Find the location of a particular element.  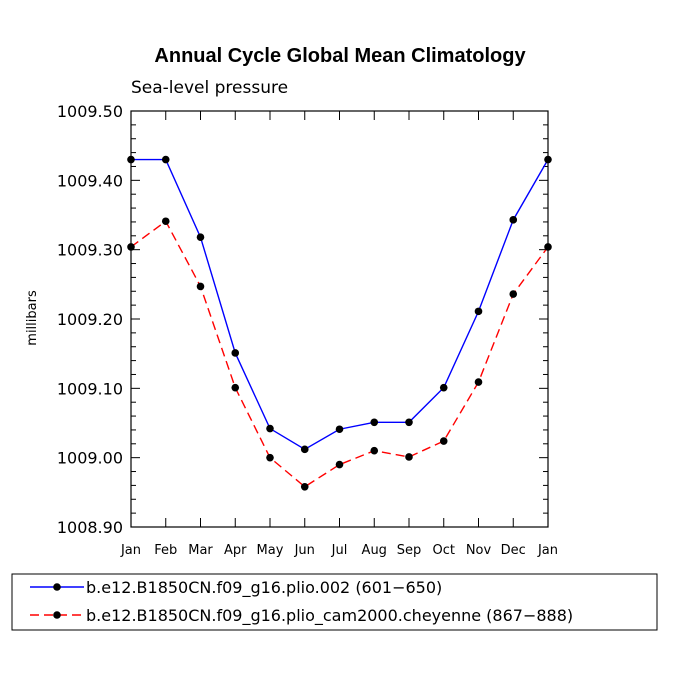

x-tick-label: Sep is located at coordinates (409, 550).